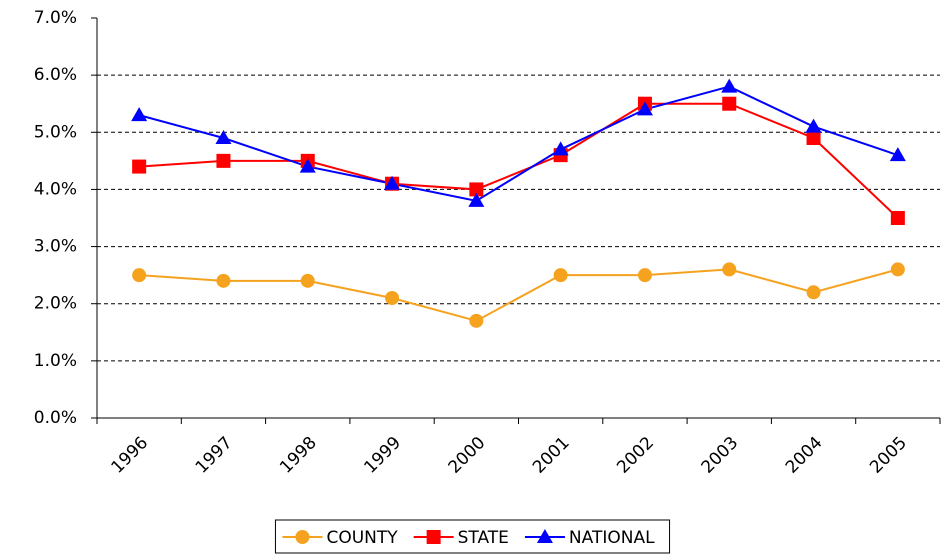  I want to click on y-tick-label: 4.0%, so click(55, 189).